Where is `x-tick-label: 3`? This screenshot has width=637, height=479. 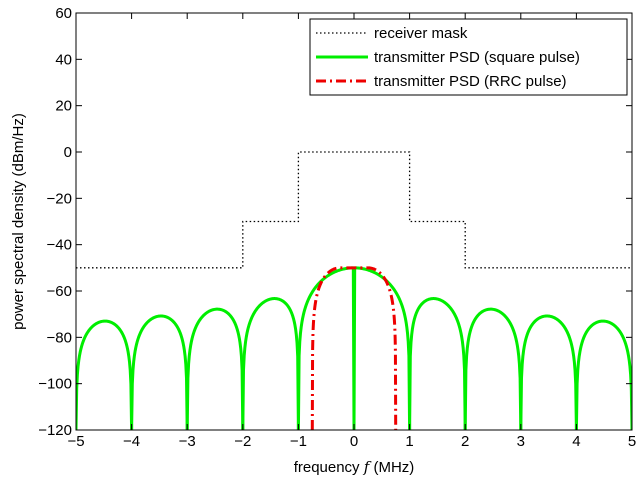 x-tick-label: 3 is located at coordinates (521, 441).